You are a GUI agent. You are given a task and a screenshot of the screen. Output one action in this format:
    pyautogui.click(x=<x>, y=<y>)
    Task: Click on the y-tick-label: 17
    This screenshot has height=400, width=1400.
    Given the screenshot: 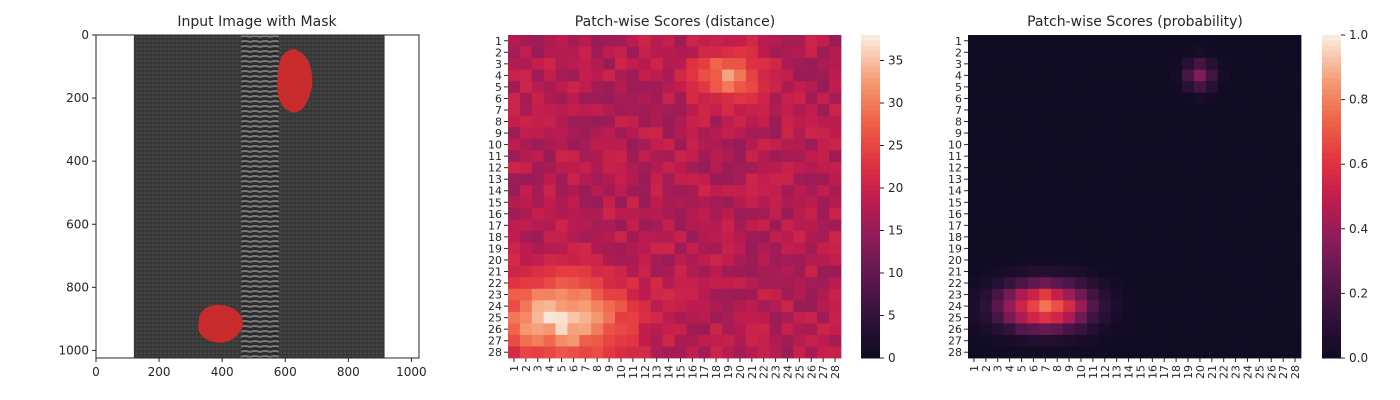 What is the action you would take?
    pyautogui.click(x=955, y=225)
    